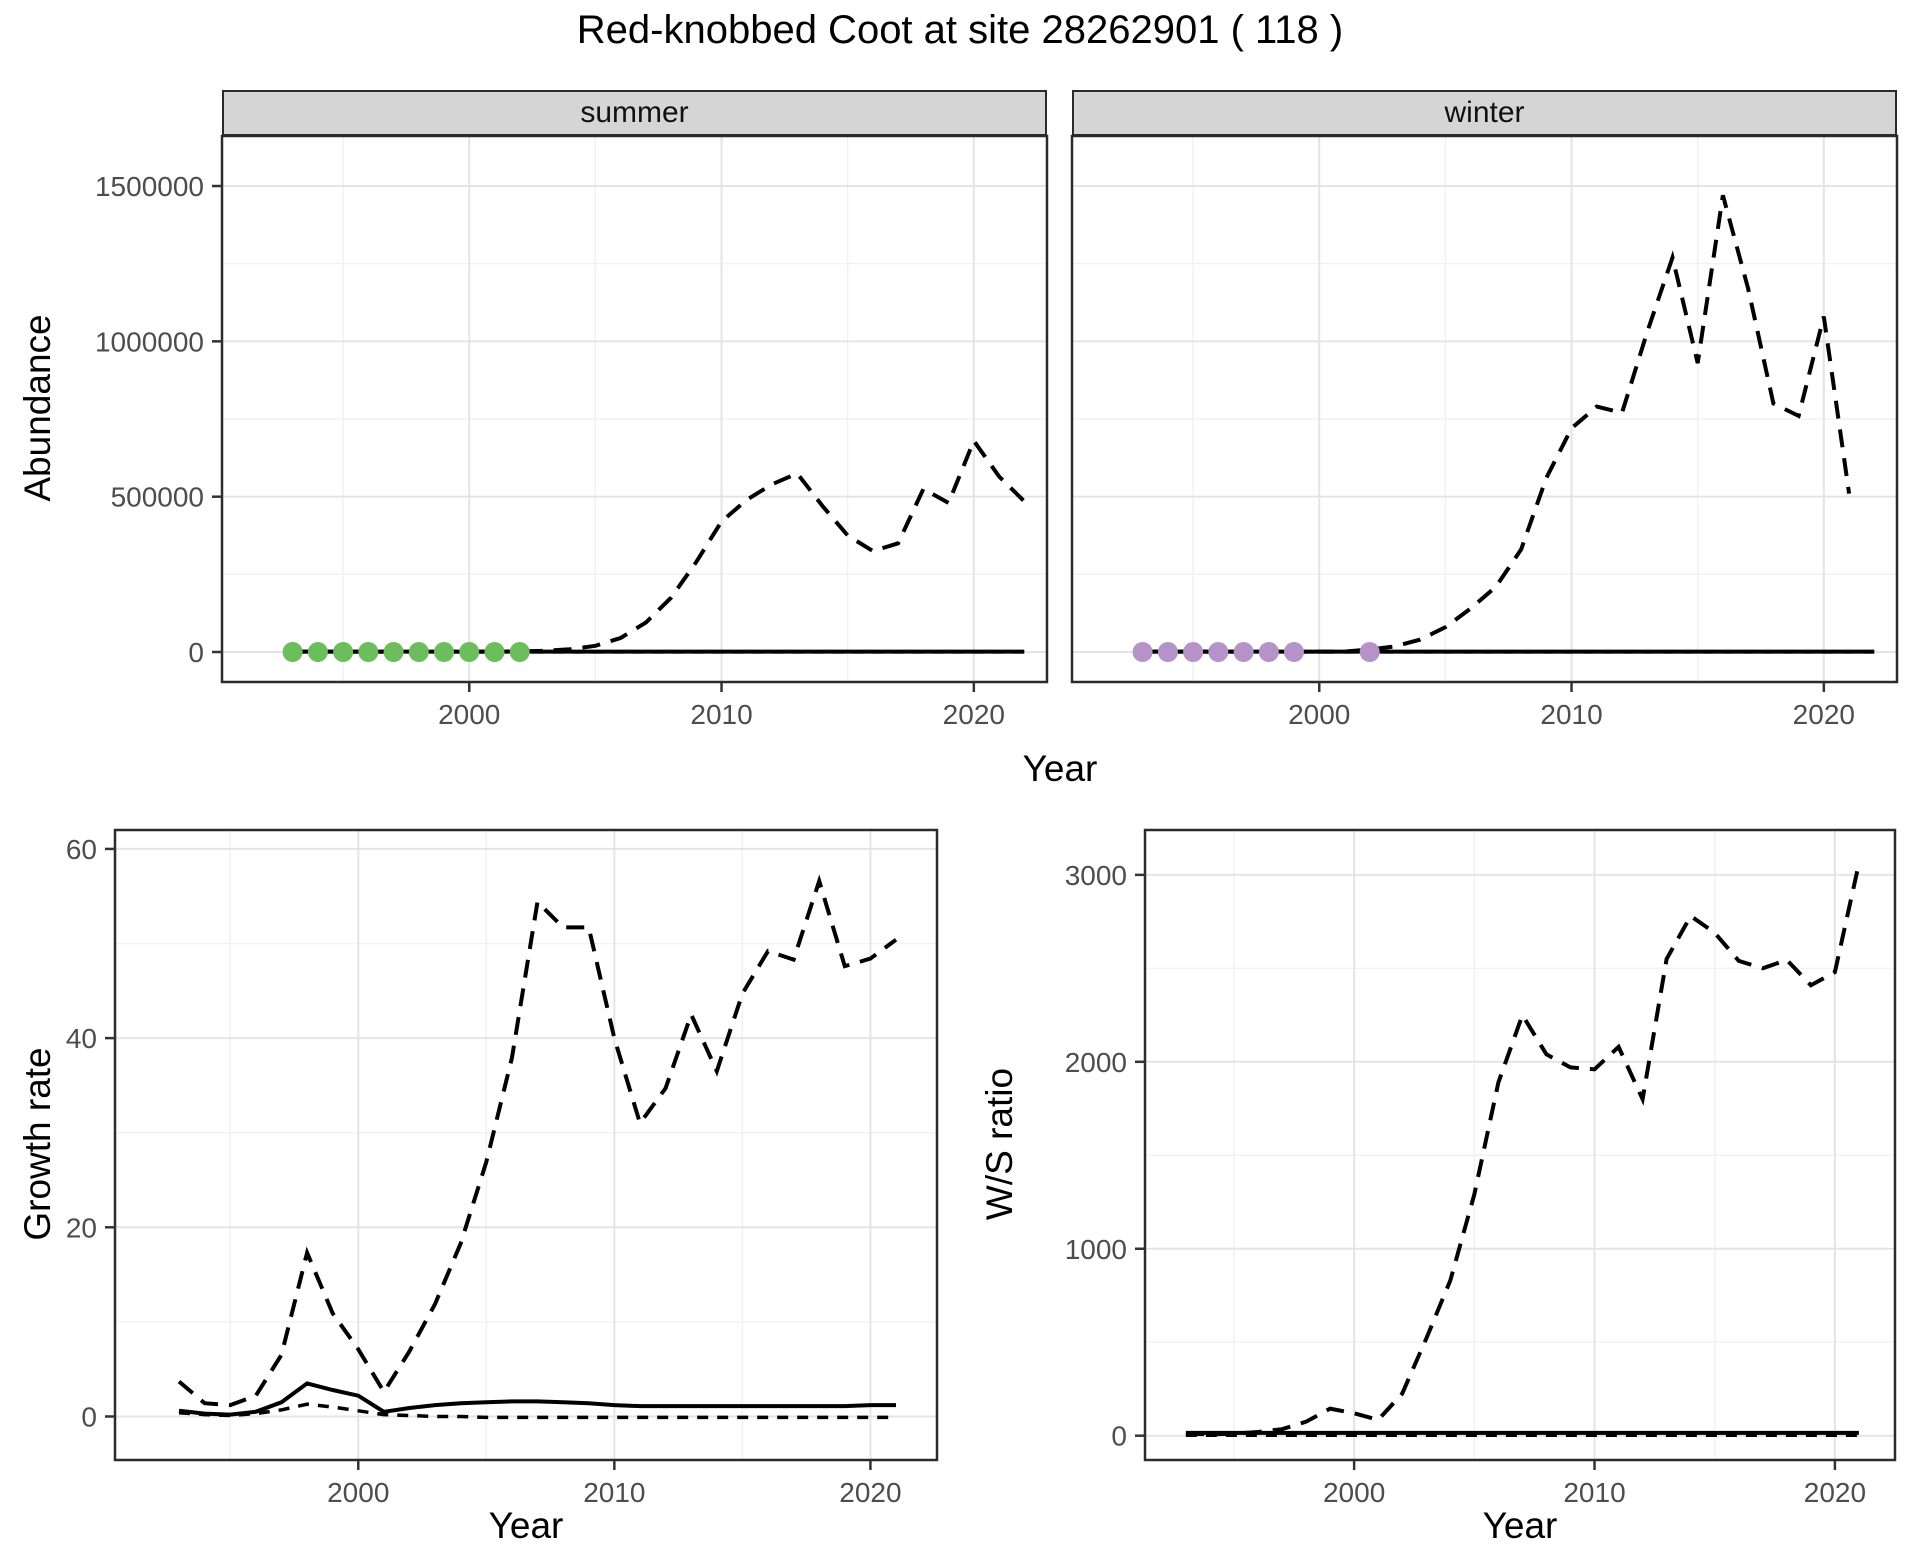  Describe the element at coordinates (81, 849) in the screenshot. I see `y-tick-label: 60` at that location.